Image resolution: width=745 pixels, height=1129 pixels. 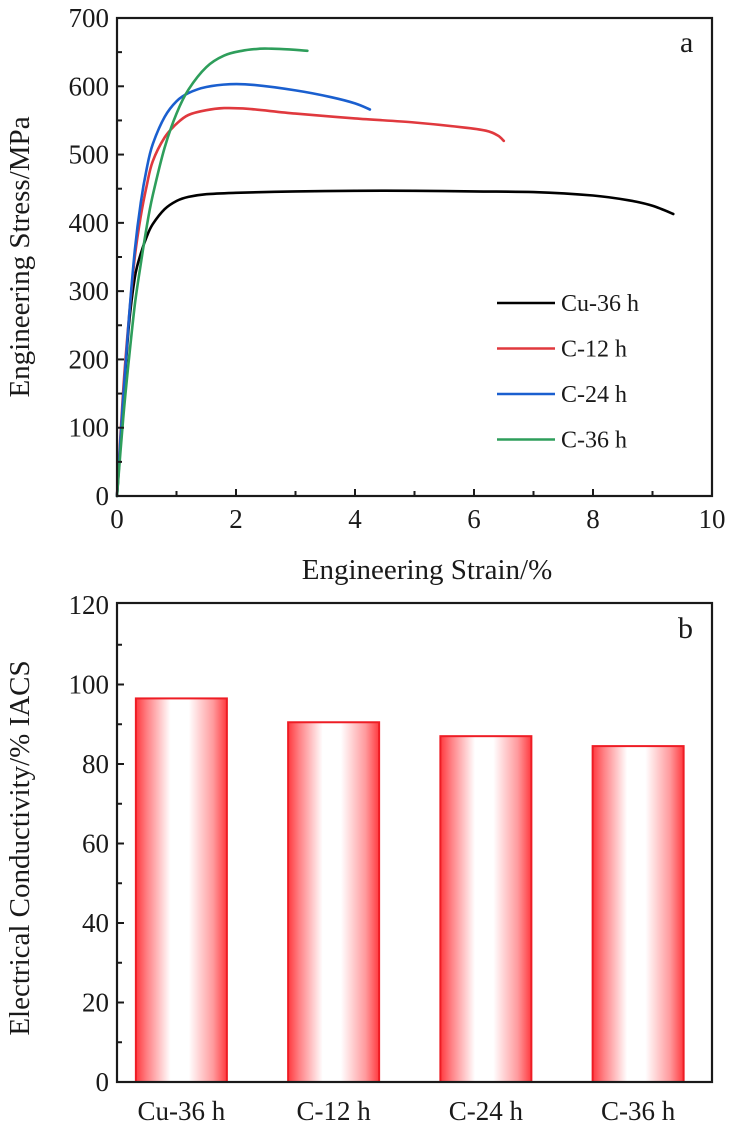 What do you see at coordinates (89, 86) in the screenshot?
I see `y-tick-label: 600` at bounding box center [89, 86].